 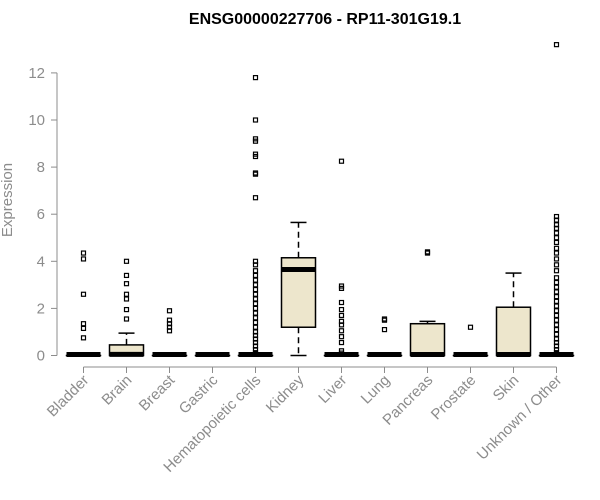 What do you see at coordinates (41, 356) in the screenshot?
I see `y-tick-label: 0` at bounding box center [41, 356].